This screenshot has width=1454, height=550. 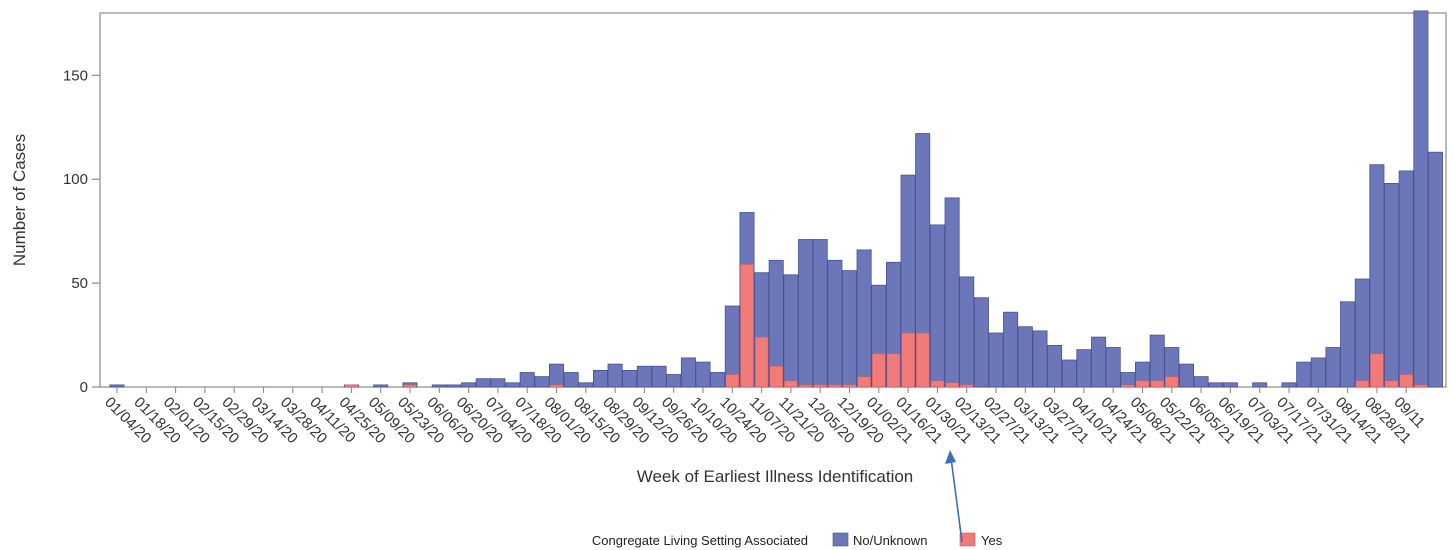 I want to click on y-tick-label: 150, so click(x=75, y=75).